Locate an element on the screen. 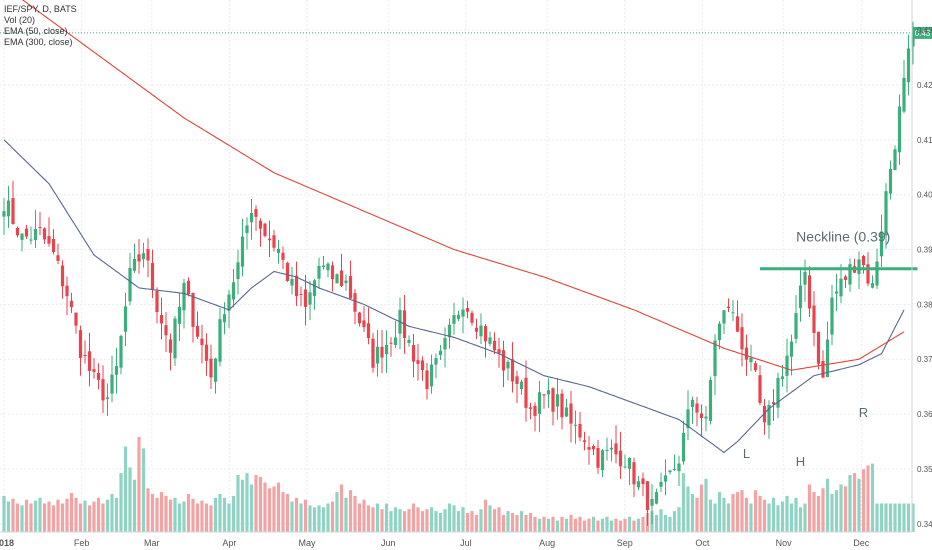  y-tick-label: 0.41 is located at coordinates (924, 140).